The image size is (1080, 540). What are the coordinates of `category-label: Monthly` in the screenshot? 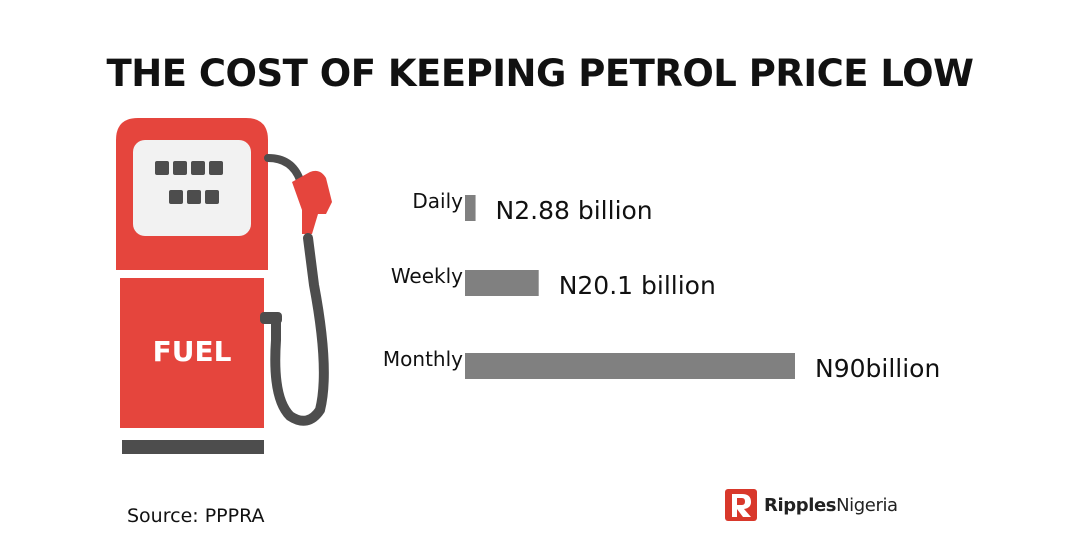 It's located at (423, 359).